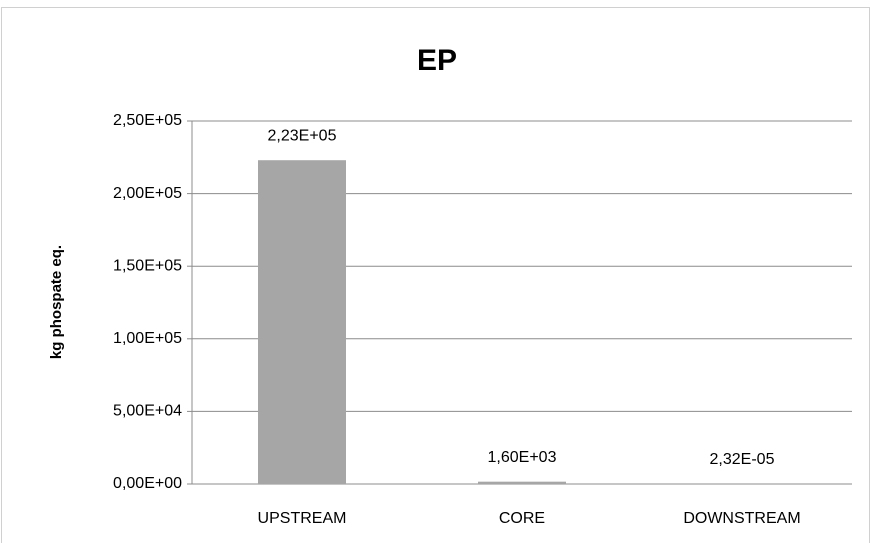 Image resolution: width=872 pixels, height=543 pixels. I want to click on x-tick-label: DOWNSTREAM, so click(741, 518).